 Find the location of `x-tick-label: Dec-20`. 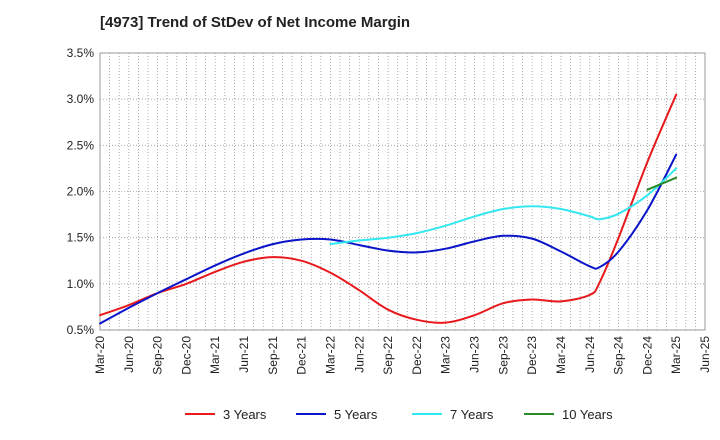

x-tick-label: Dec-20 is located at coordinates (186, 355).